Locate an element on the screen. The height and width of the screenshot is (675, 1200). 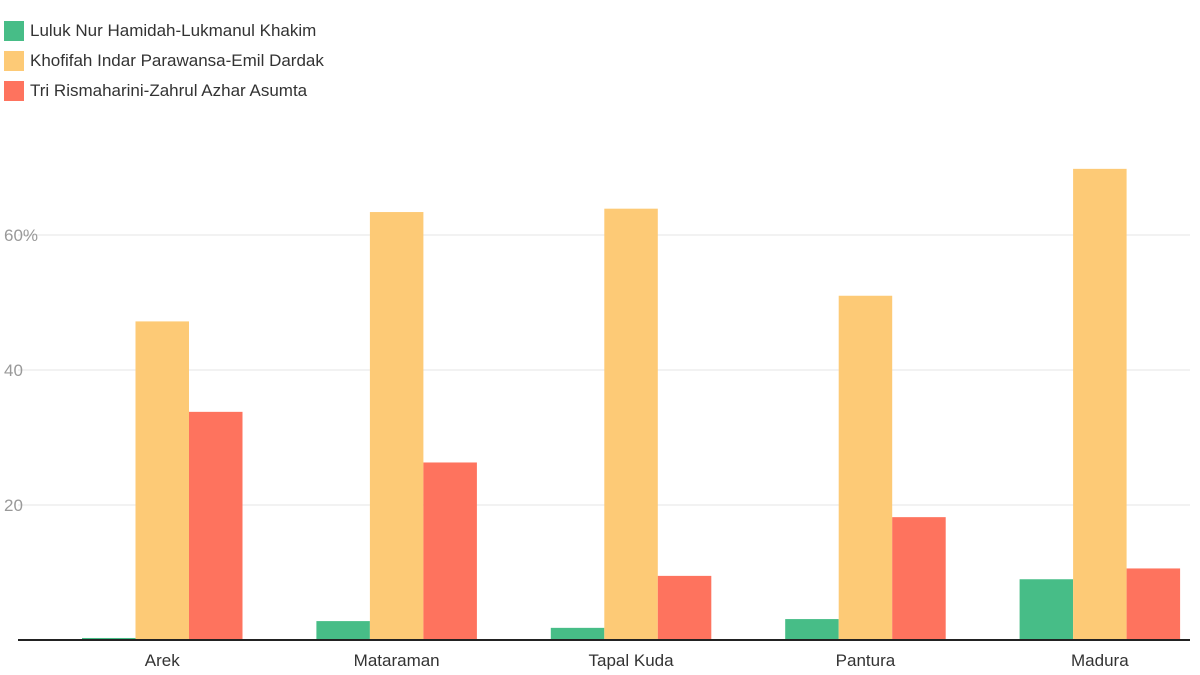
legend-item-khofifah: Khofifah Indar Parawansa-Emil Dardak is located at coordinates (164, 61).